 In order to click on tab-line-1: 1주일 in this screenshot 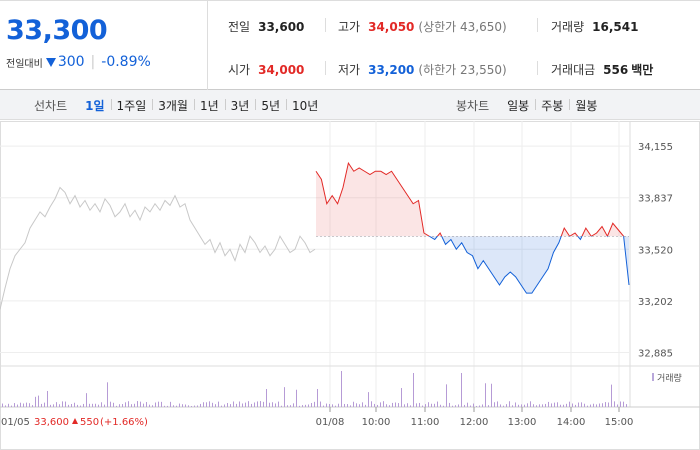, I will do `click(131, 105)`.